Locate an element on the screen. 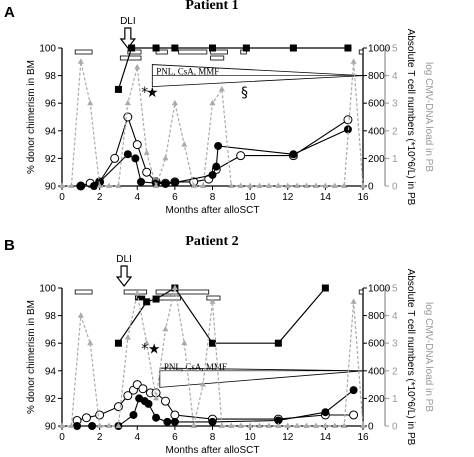 Image resolution: width=474 pixels, height=457 pixels. chart-title: Patient 2 is located at coordinates (211, 241).